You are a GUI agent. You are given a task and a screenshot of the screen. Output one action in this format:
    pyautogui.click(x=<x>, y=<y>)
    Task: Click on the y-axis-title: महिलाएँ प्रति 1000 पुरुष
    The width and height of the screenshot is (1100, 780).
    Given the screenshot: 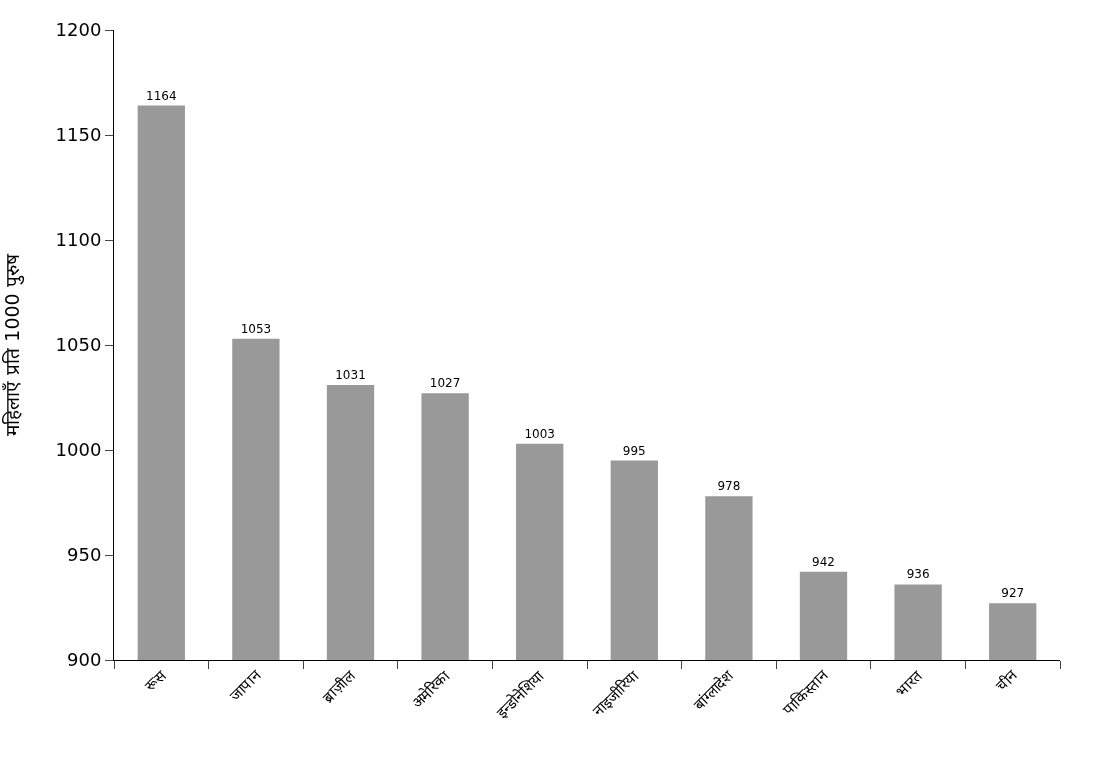 What is the action you would take?
    pyautogui.click(x=13, y=344)
    